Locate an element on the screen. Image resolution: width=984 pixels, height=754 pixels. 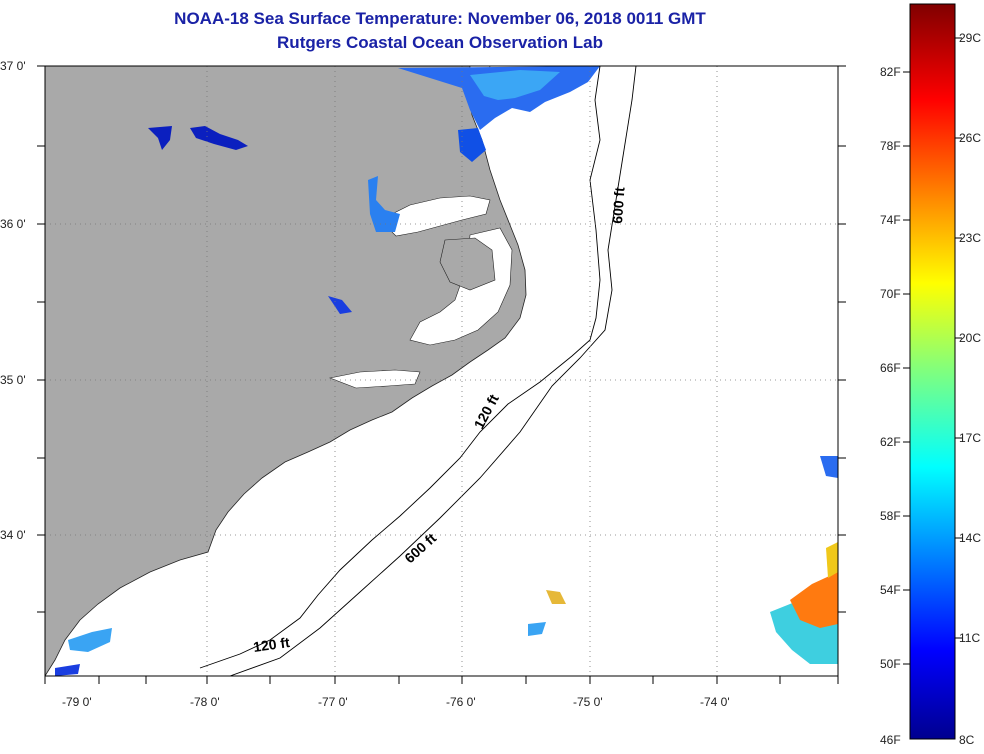
lon-label-74: -74 0' is located at coordinates (715, 702).